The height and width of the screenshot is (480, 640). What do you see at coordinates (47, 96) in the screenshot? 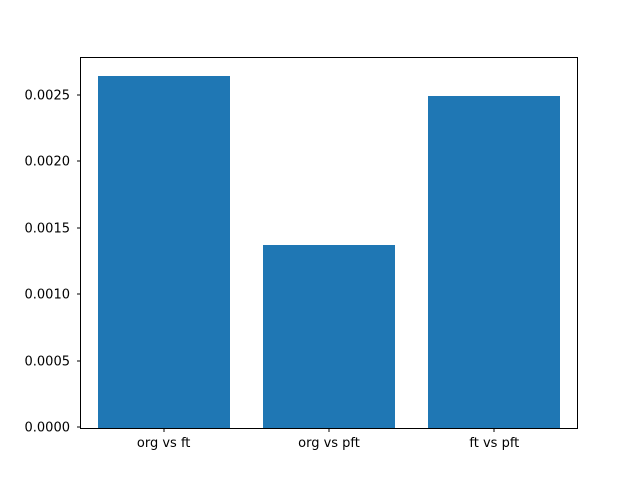
I see `y-tick-label: 0.0025` at bounding box center [47, 96].